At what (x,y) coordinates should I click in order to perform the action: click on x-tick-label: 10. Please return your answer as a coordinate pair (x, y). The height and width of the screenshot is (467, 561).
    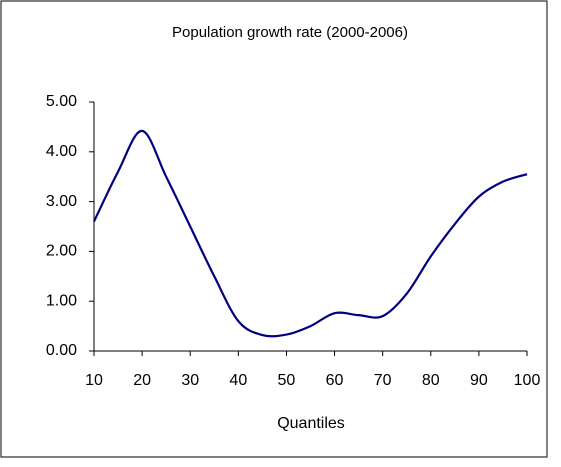
    Looking at the image, I should click on (94, 380).